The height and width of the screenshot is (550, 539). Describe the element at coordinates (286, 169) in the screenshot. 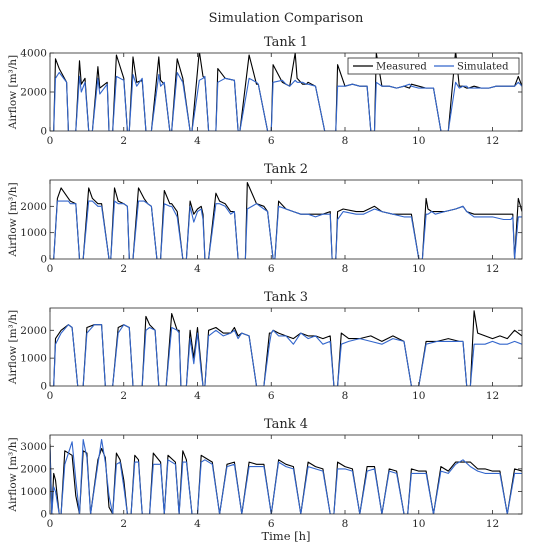

I see `panel-title: Tank 2` at that location.